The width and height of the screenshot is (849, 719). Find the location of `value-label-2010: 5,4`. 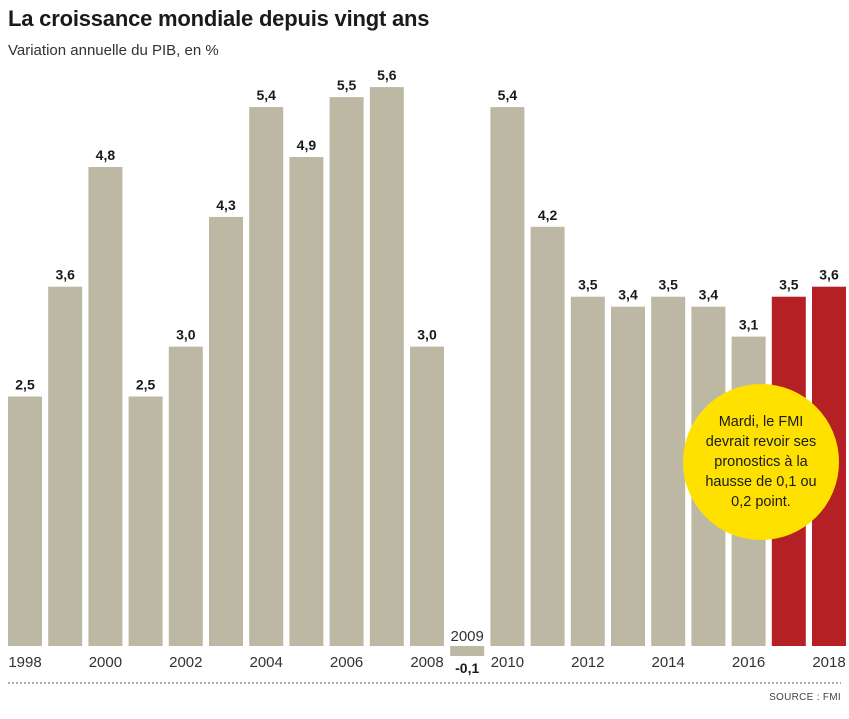

value-label-2010: 5,4 is located at coordinates (508, 95).